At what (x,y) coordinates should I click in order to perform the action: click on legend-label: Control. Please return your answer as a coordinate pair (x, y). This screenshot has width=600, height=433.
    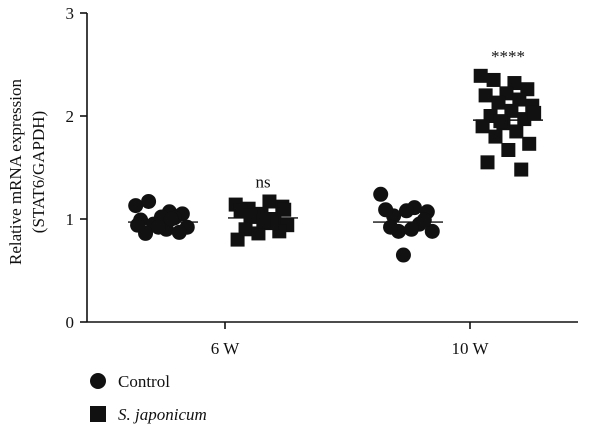
    Looking at the image, I should click on (144, 381).